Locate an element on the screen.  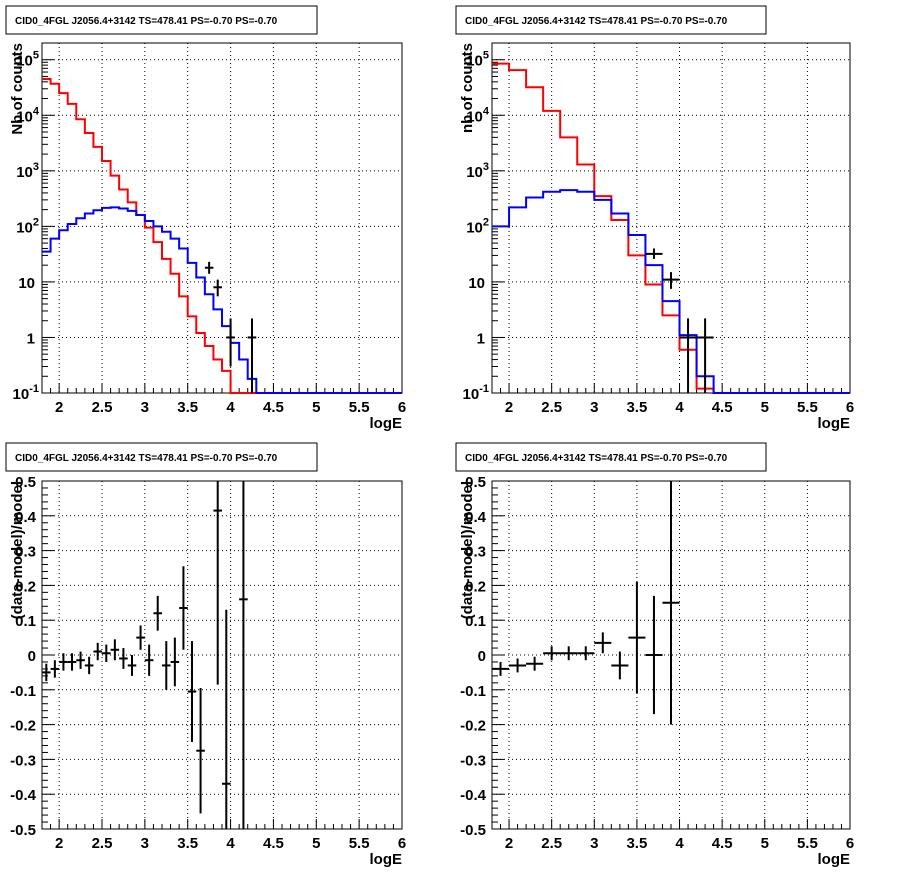
y-tick-label: -0.2 is located at coordinates (23, 726).